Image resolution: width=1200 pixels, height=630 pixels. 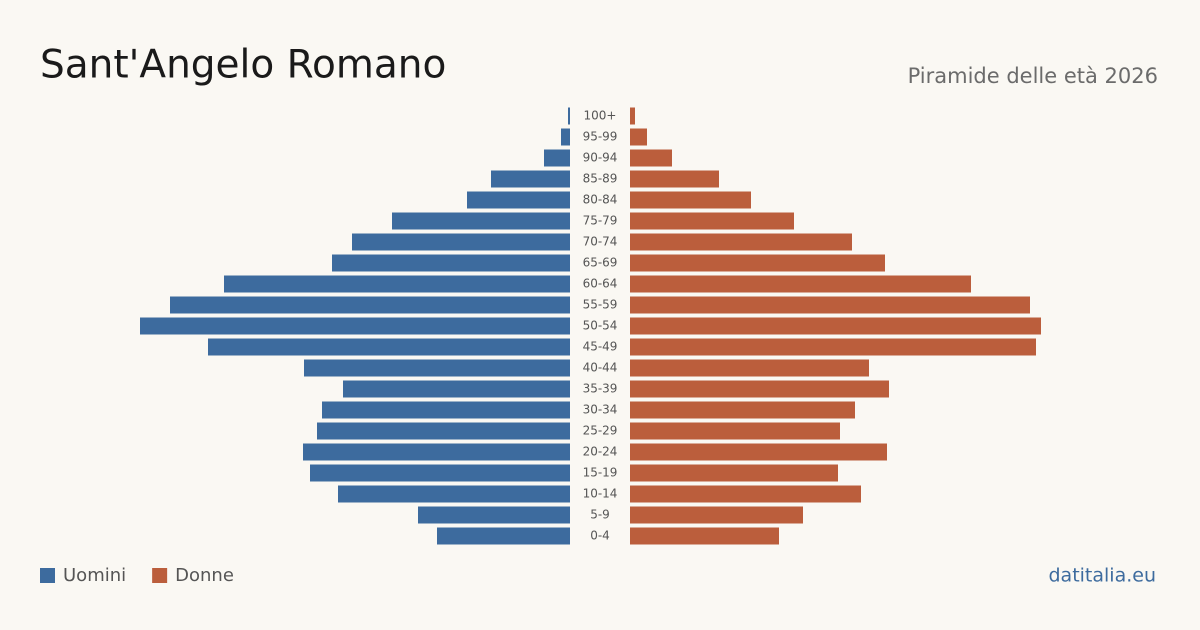 What do you see at coordinates (600, 347) in the screenshot?
I see `age-label: 45-49` at bounding box center [600, 347].